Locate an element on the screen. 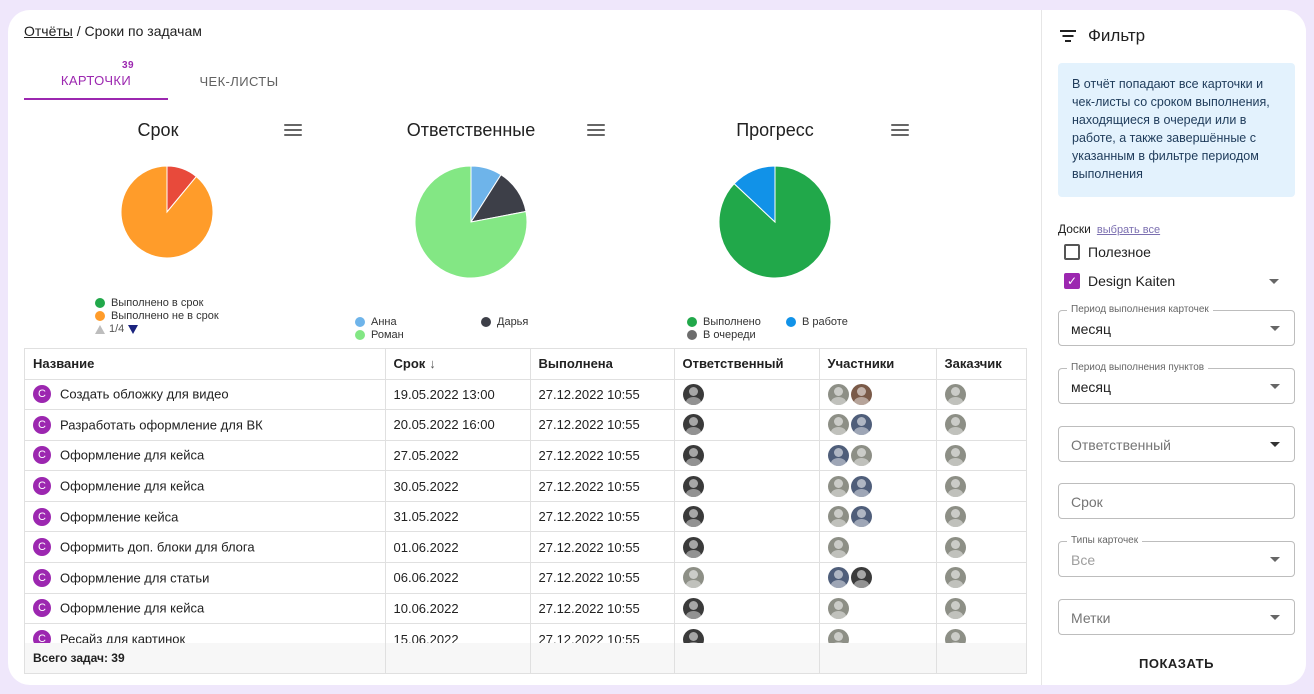  legend-item: Роман is located at coordinates (379, 334).